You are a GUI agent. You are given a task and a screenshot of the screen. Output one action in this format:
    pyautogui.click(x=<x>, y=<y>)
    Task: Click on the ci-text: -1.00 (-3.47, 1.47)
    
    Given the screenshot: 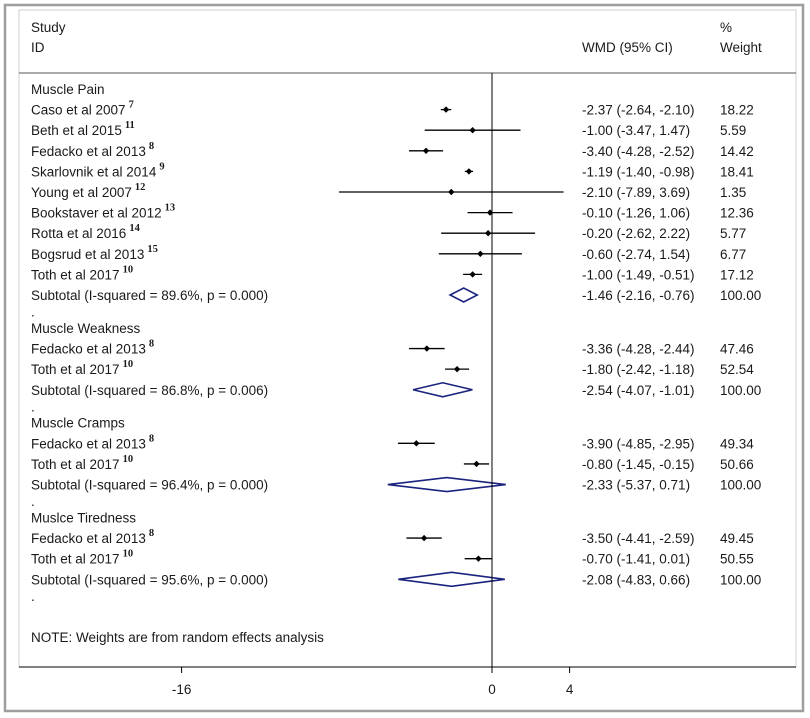 What is the action you would take?
    pyautogui.click(x=636, y=130)
    